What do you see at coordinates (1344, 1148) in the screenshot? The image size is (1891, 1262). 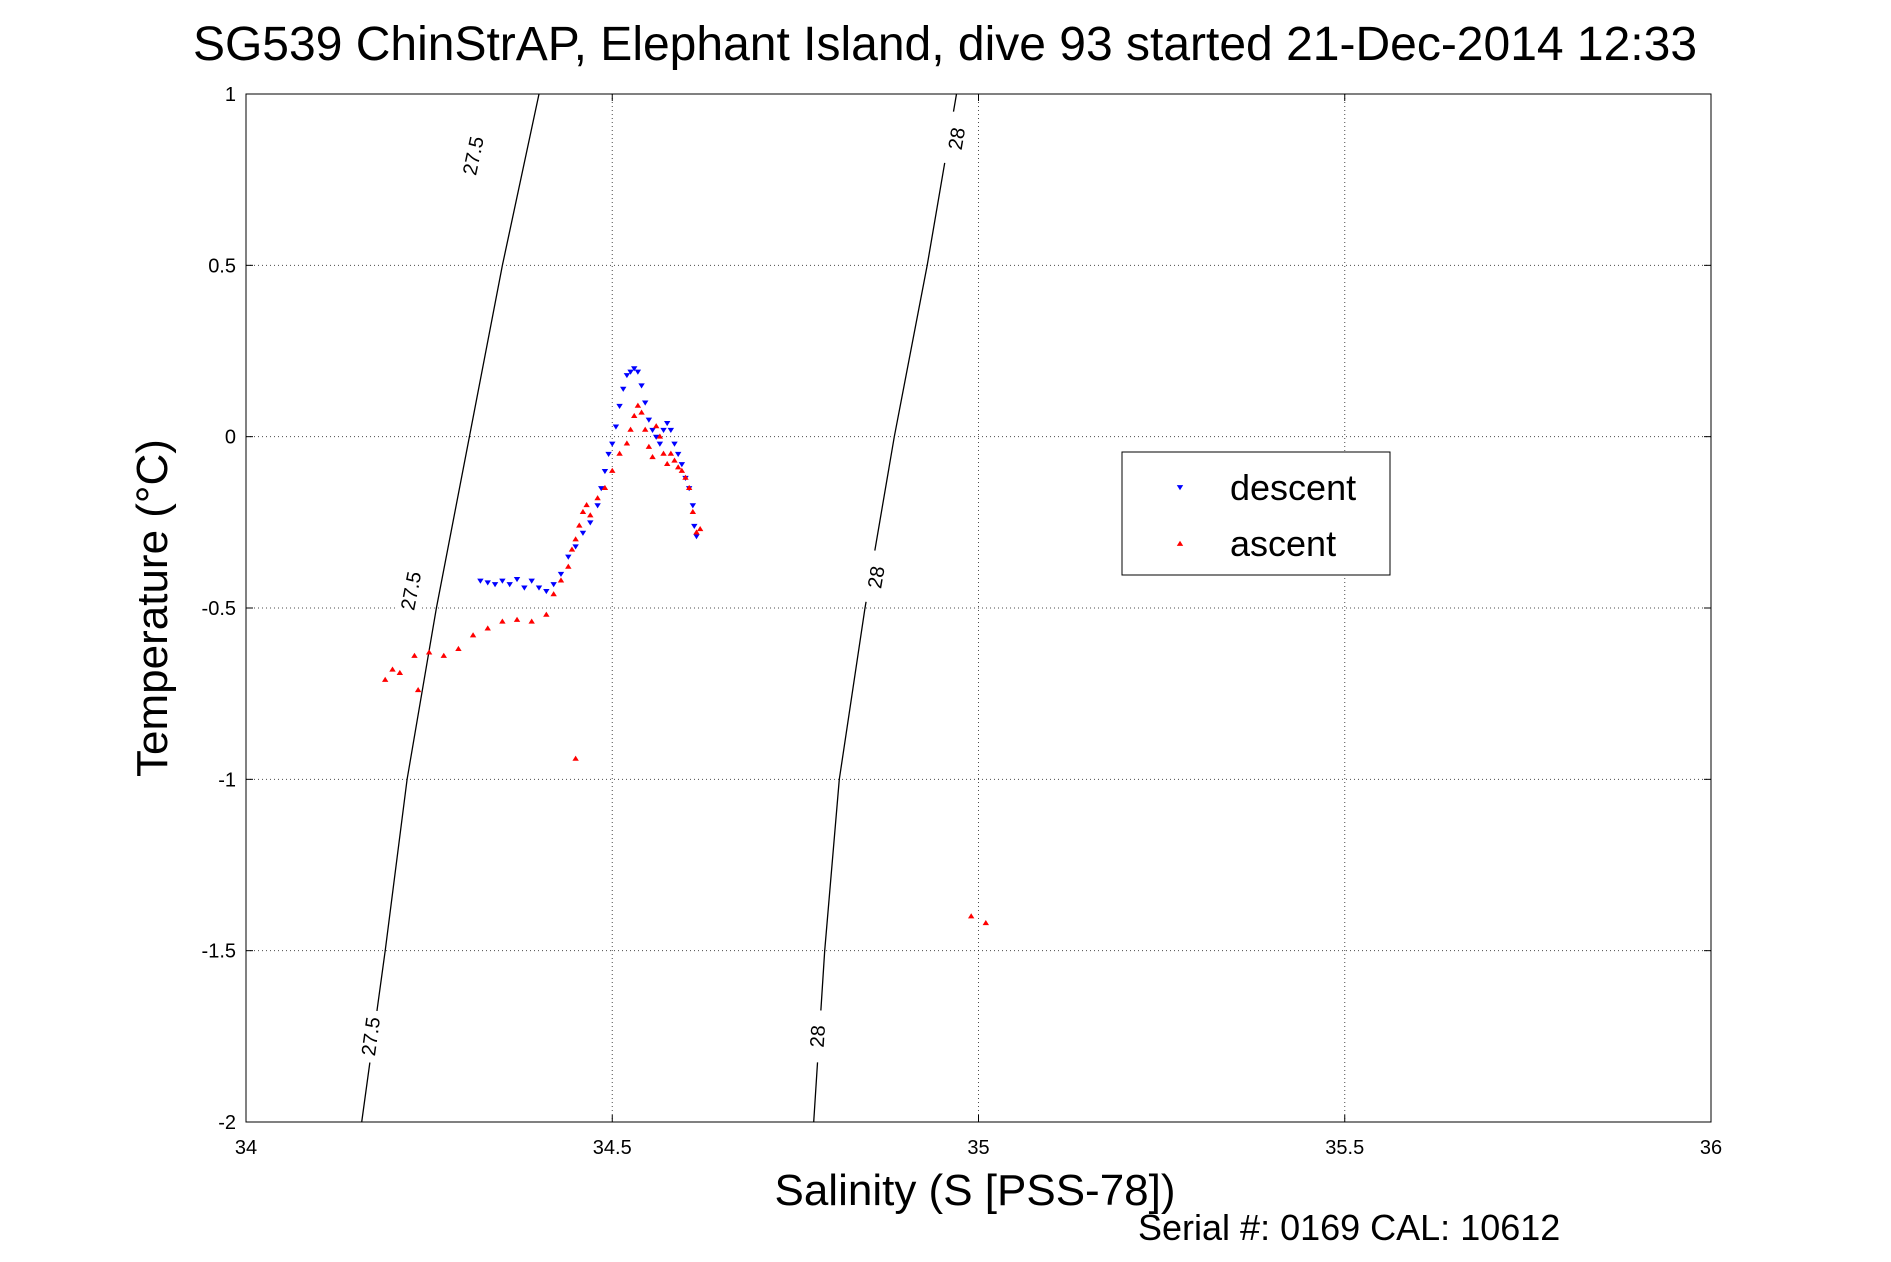 I see `x-tick-label: 35.5` at bounding box center [1344, 1148].